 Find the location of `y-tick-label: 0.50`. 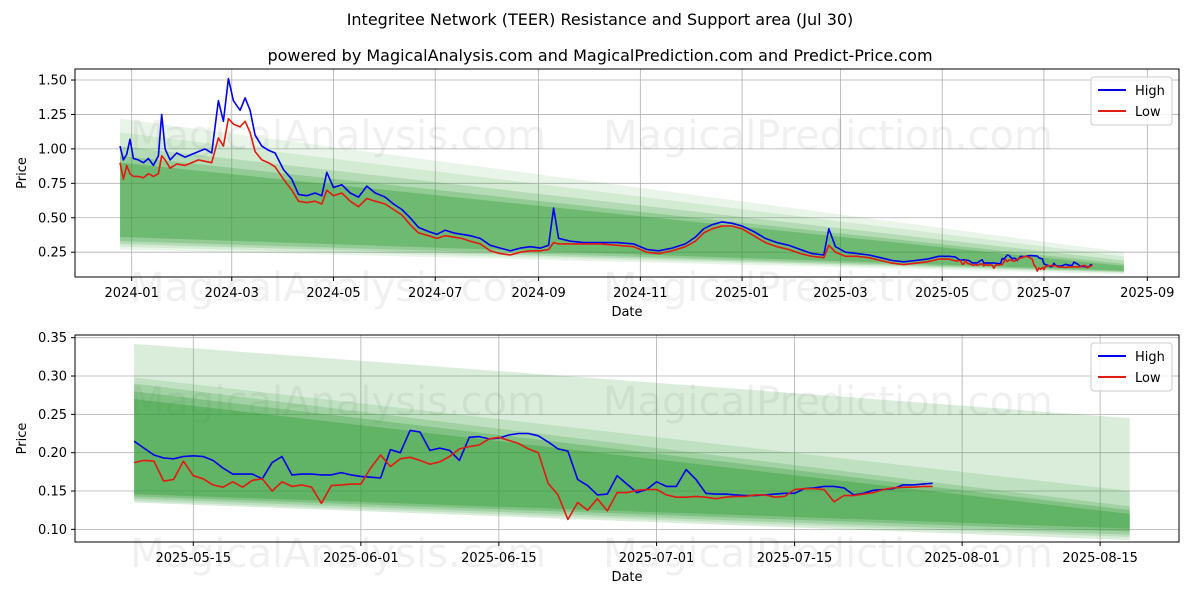

y-tick-label: 0.50 is located at coordinates (52, 218).